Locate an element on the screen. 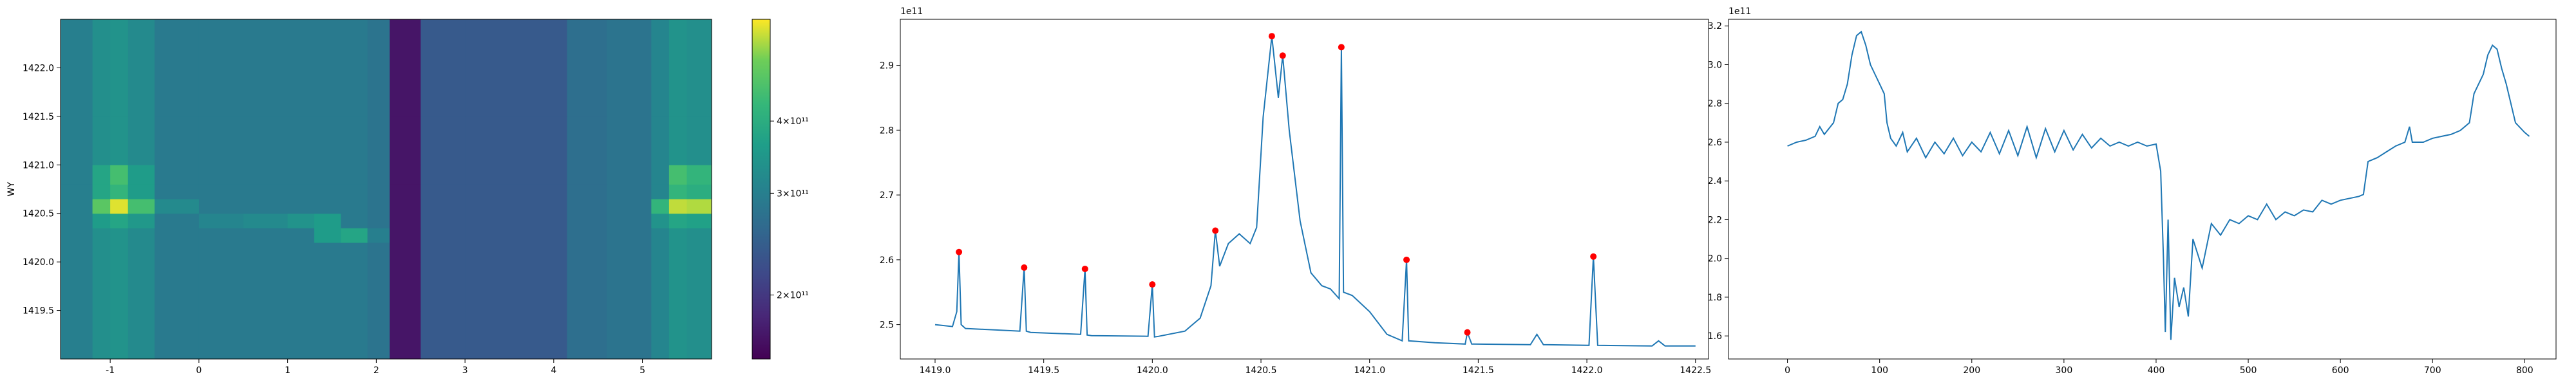 The height and width of the screenshot is (386, 2576). colorbar-tick-label: 4×10¹¹ is located at coordinates (793, 121).